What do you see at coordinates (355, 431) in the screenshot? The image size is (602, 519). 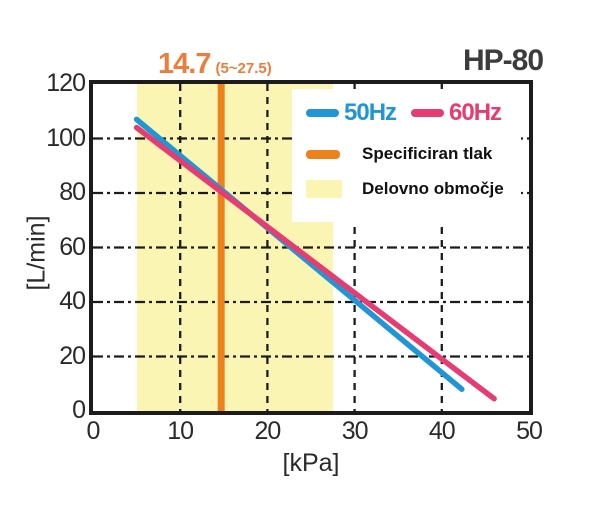 I see `x-tick-label: 30` at bounding box center [355, 431].